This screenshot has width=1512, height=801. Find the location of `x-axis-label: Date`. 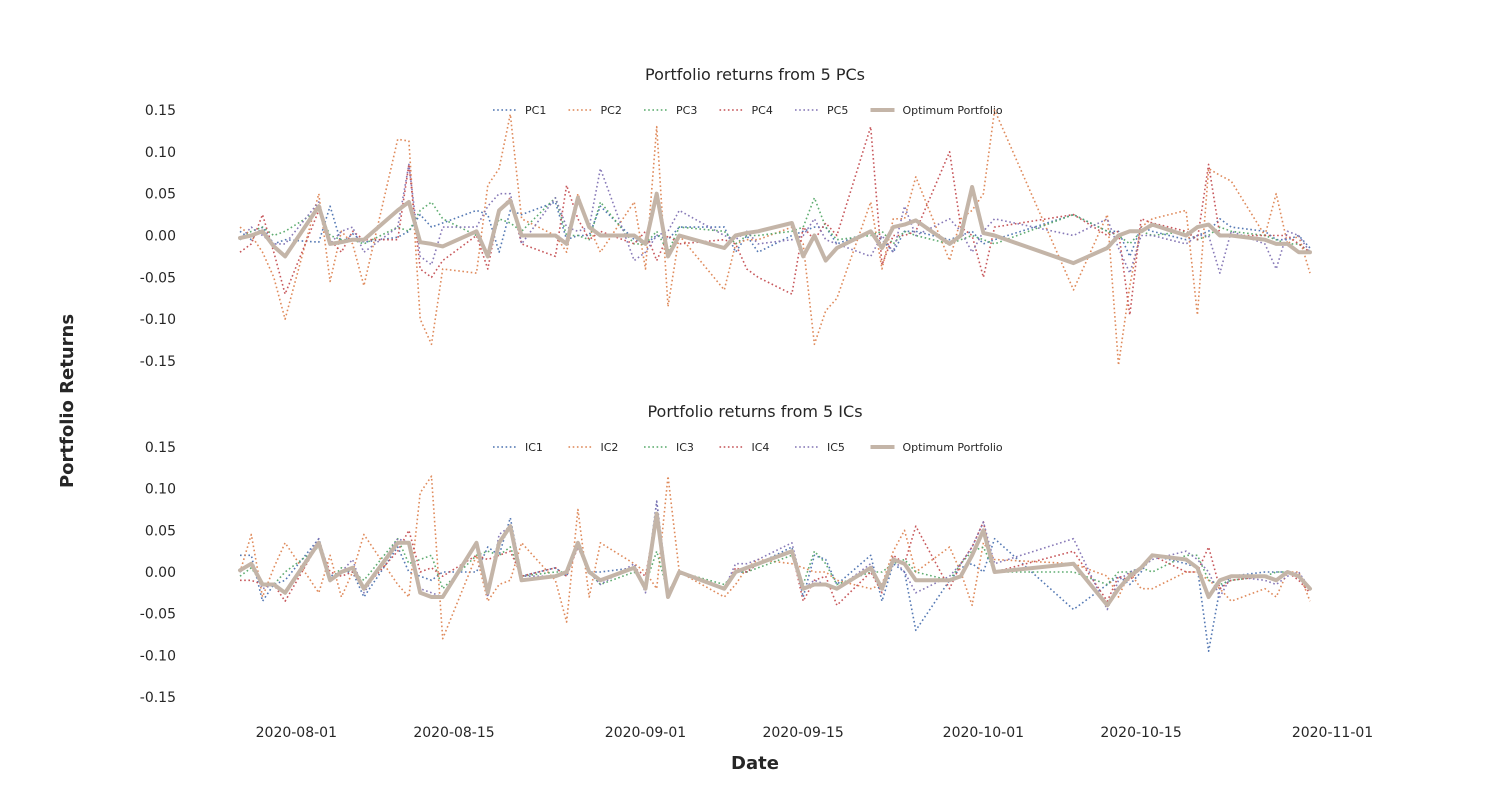

x-axis-label: Date is located at coordinates (755, 763).